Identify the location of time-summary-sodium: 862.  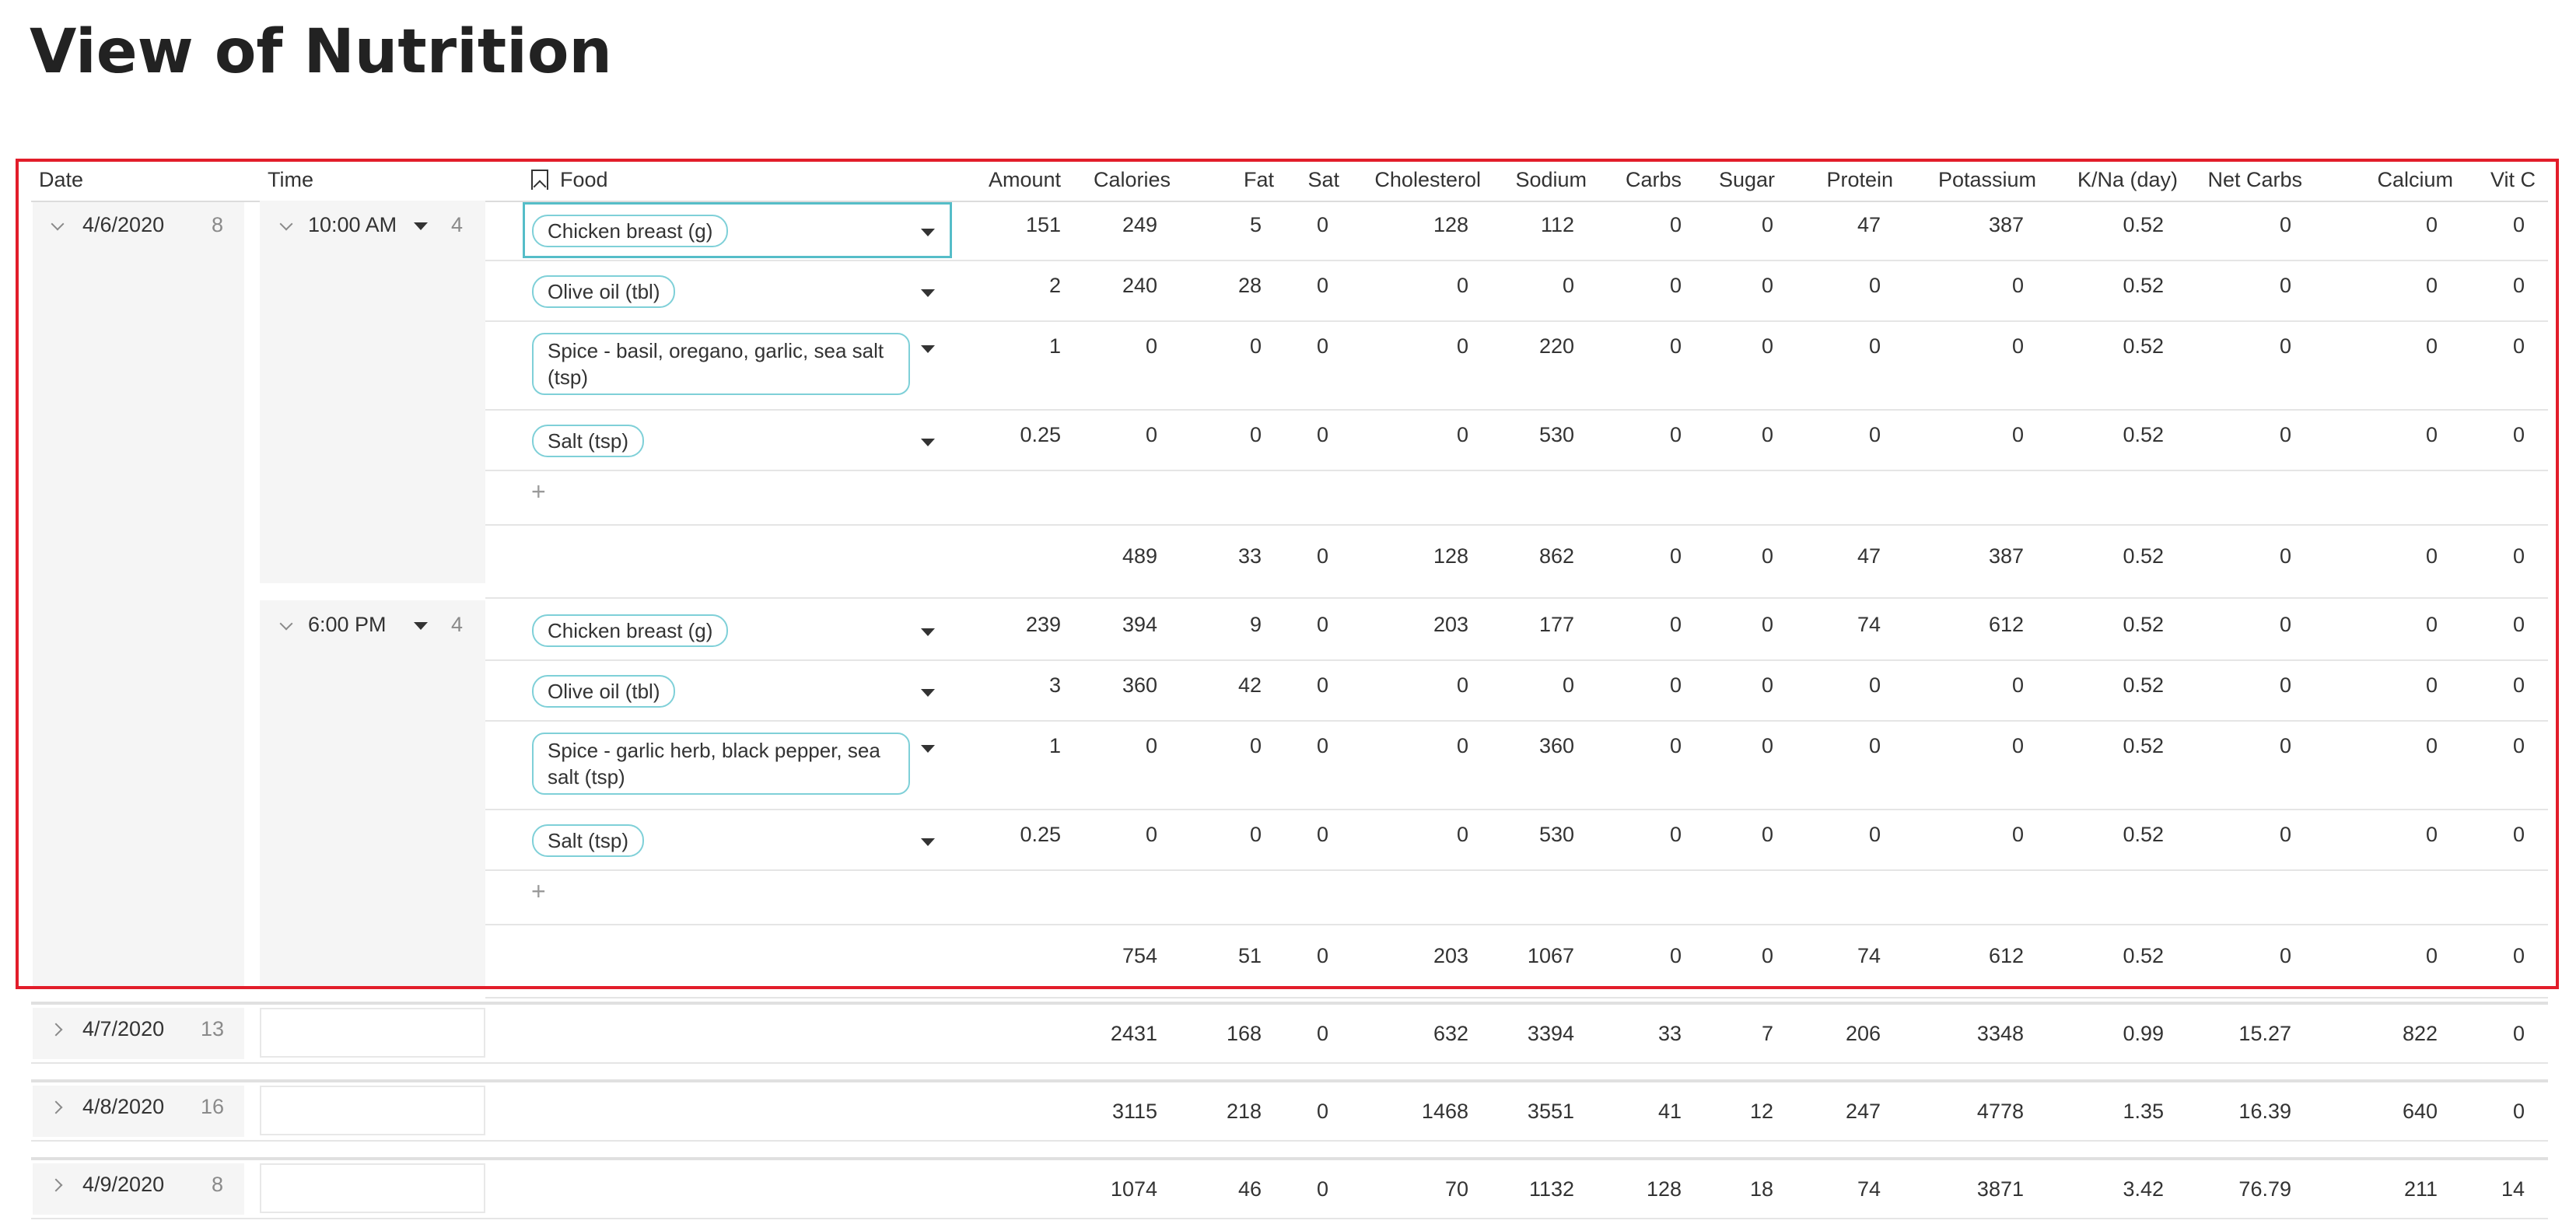
(1556, 556).